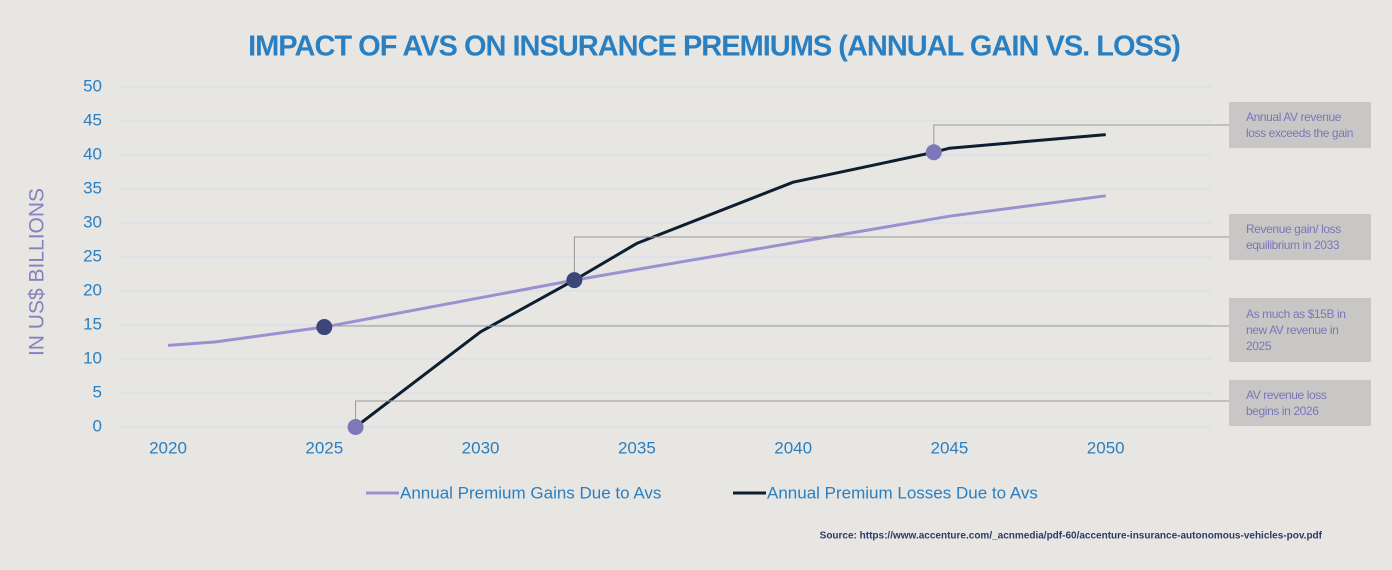  I want to click on legend-label: Annual Premium Losses Due to Avs, so click(902, 492).